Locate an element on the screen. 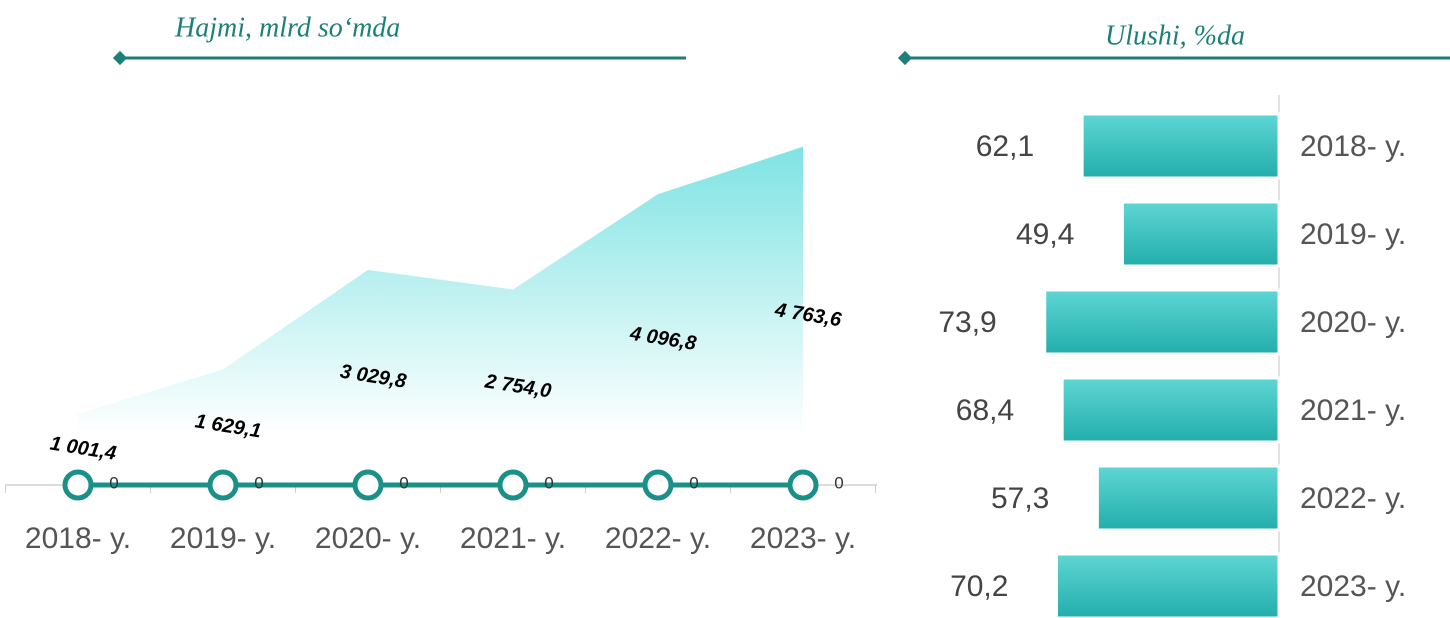 This screenshot has width=1450, height=618. x-tick-label: 2018- y. is located at coordinates (78, 538).